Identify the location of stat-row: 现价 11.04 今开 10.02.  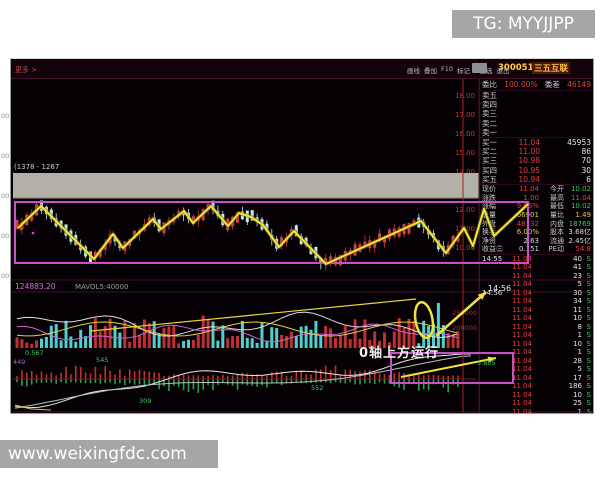
(536, 189).